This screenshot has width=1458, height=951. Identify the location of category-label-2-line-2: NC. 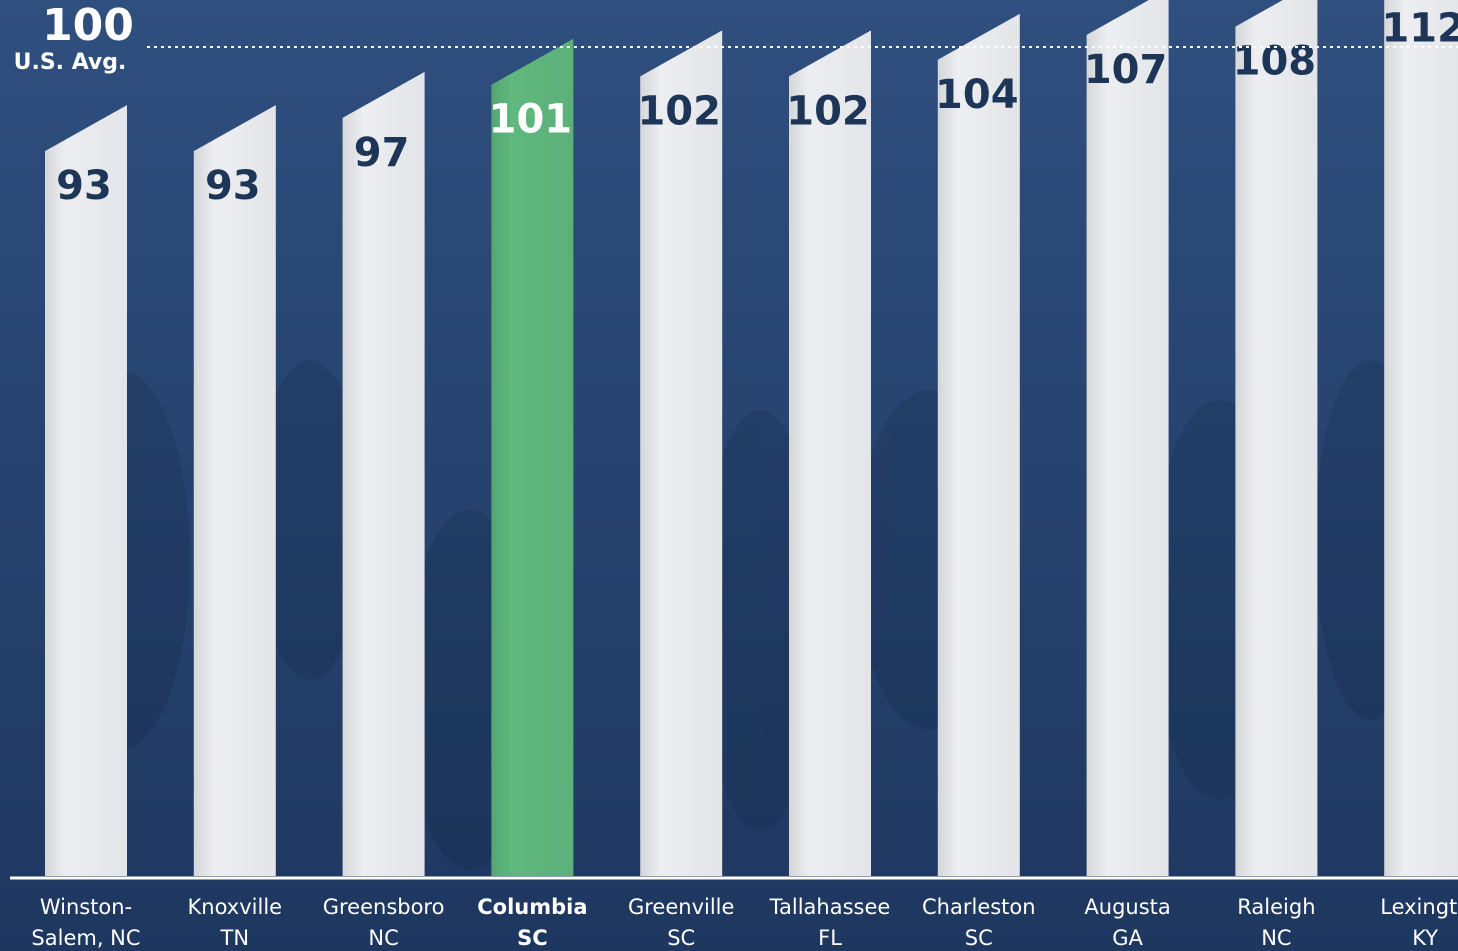
(383, 938).